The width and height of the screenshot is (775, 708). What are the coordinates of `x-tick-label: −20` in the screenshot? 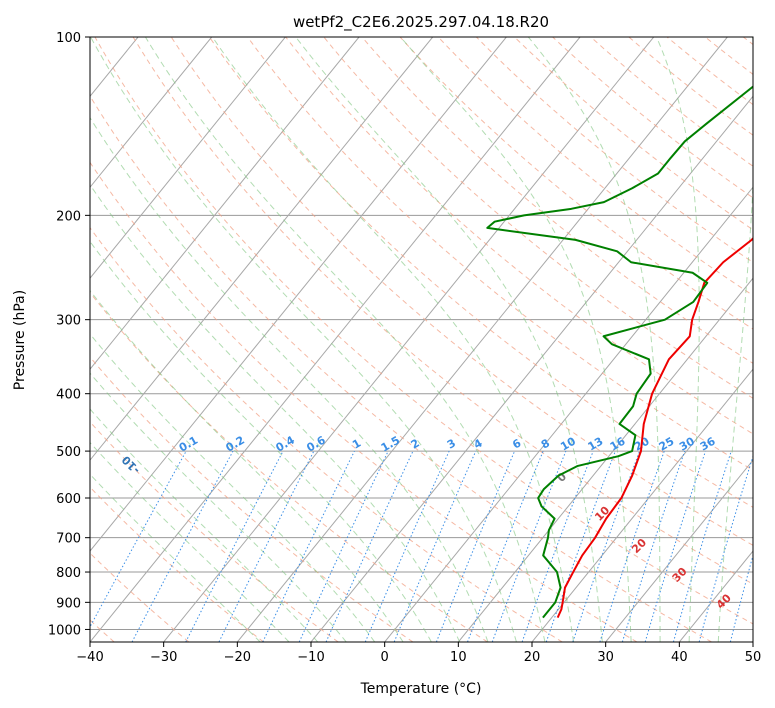 It's located at (237, 657).